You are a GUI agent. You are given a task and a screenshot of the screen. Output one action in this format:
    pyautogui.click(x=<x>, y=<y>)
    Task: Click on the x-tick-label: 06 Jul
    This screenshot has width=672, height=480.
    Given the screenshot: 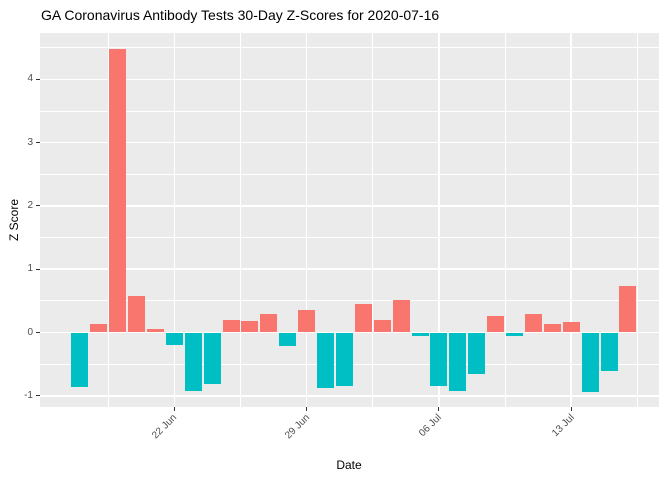 What is the action you would take?
    pyautogui.click(x=430, y=425)
    